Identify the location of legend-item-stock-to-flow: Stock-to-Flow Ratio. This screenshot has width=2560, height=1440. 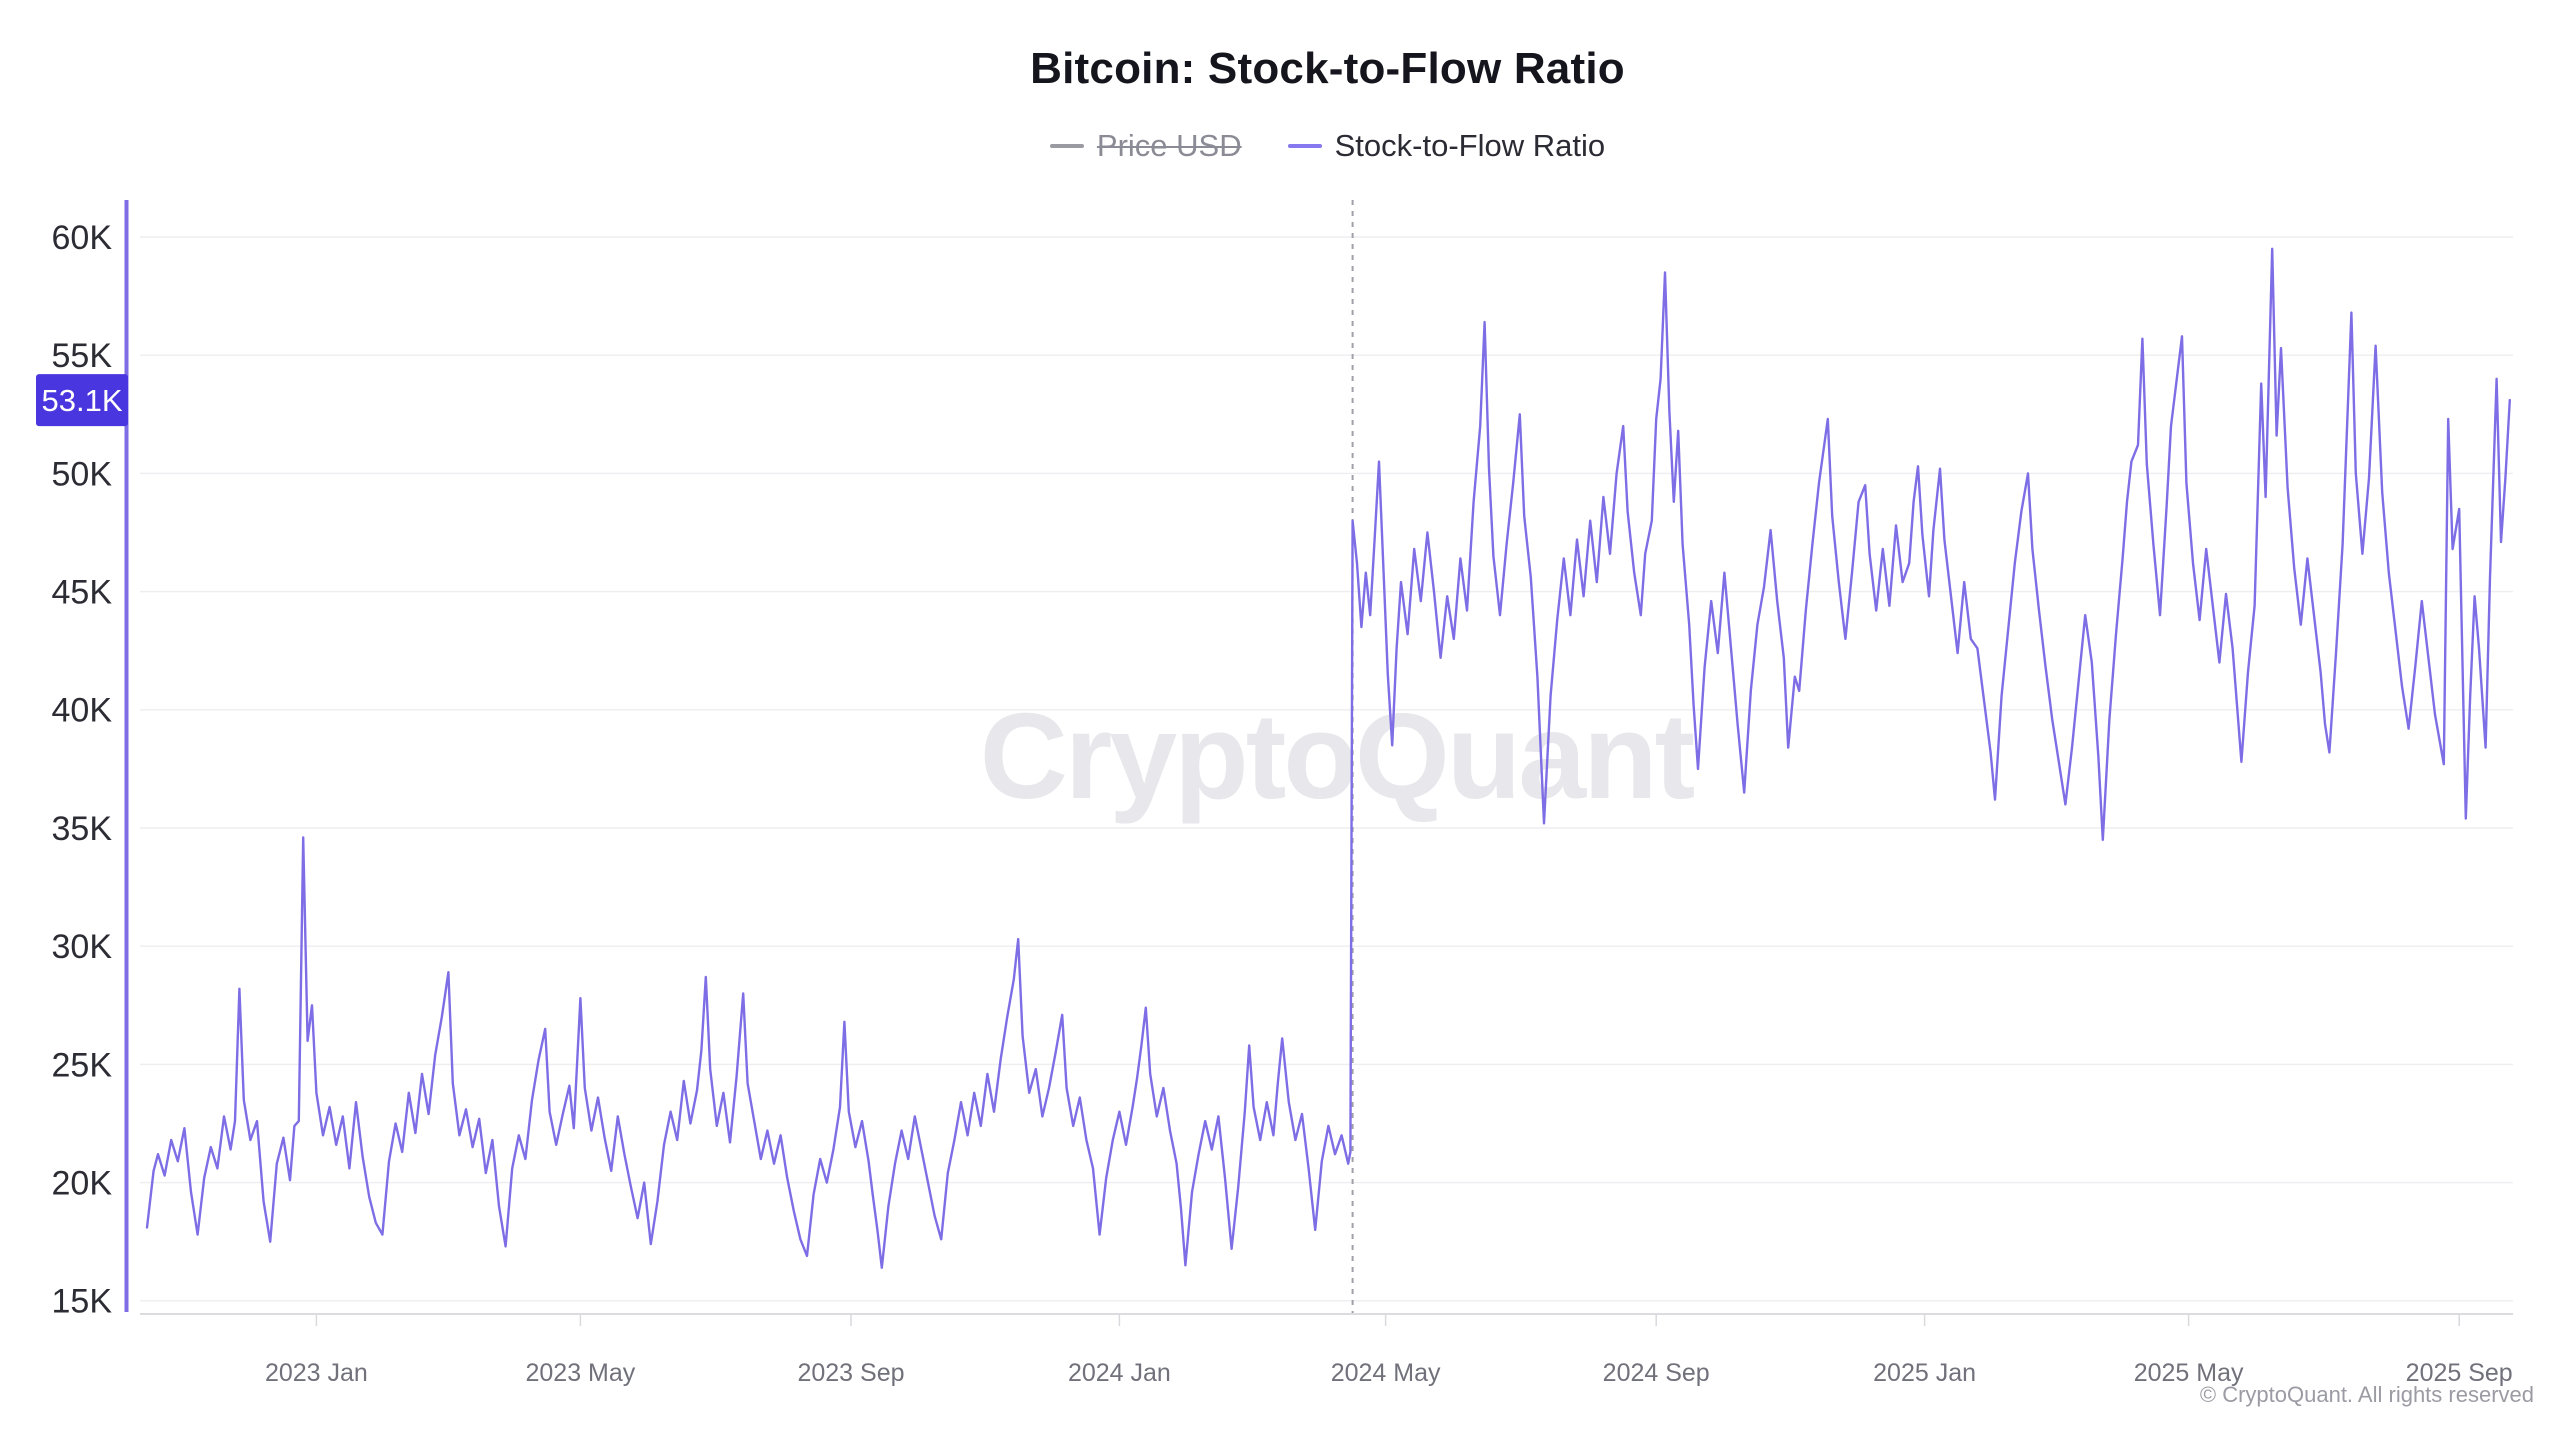
(1446, 146).